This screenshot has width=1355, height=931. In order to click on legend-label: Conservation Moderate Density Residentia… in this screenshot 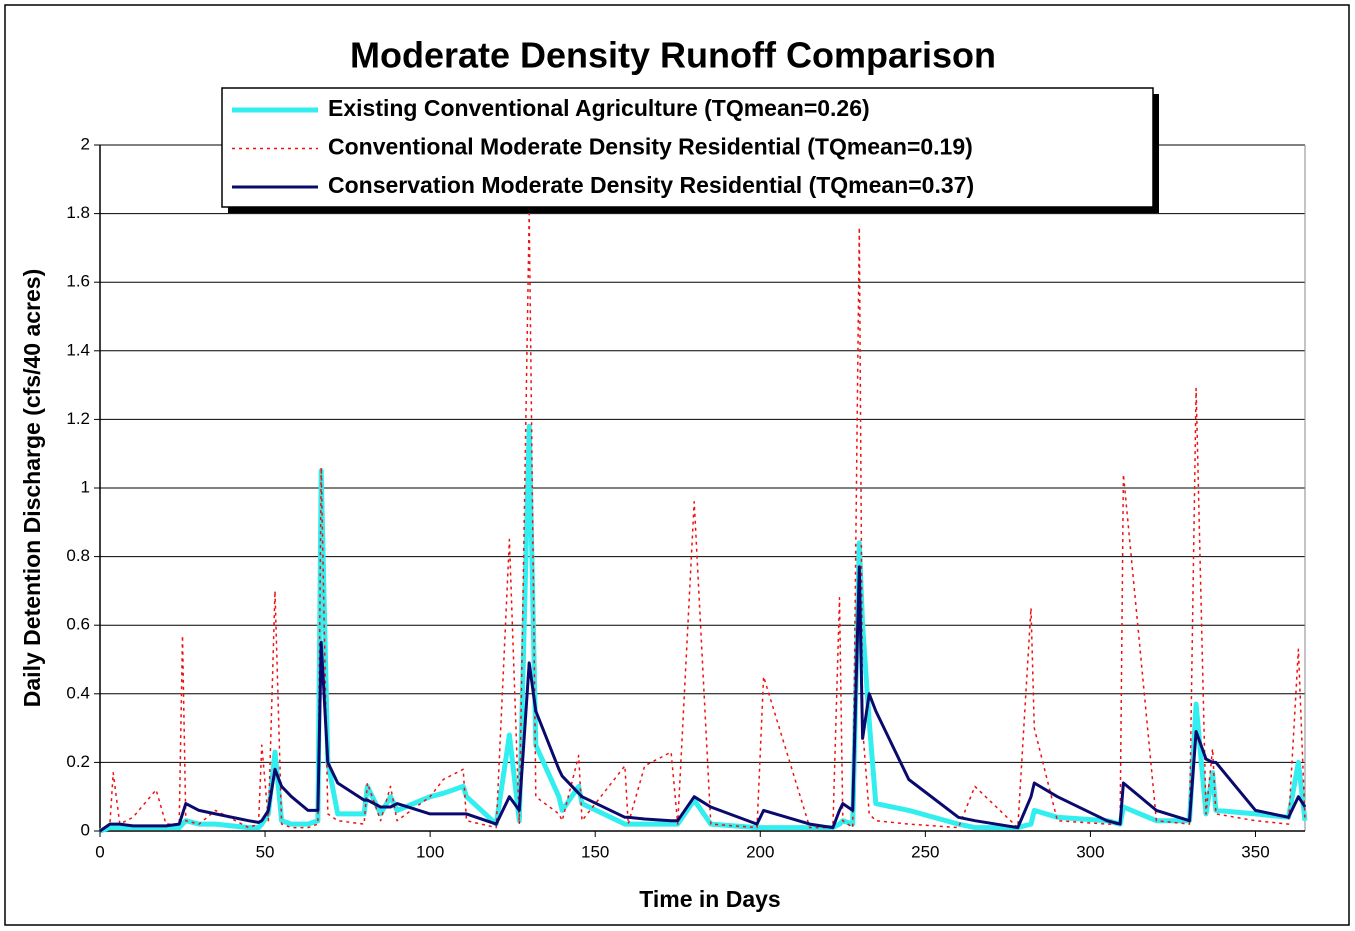, I will do `click(651, 185)`.